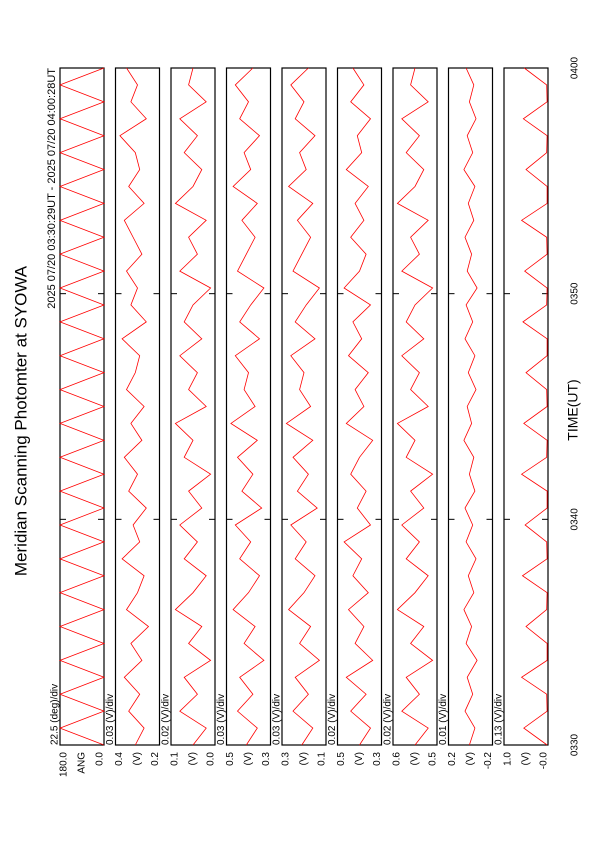 The width and height of the screenshot is (595, 842). What do you see at coordinates (55, 714) in the screenshot?
I see `series-label: 22.5 (deg)/div` at bounding box center [55, 714].